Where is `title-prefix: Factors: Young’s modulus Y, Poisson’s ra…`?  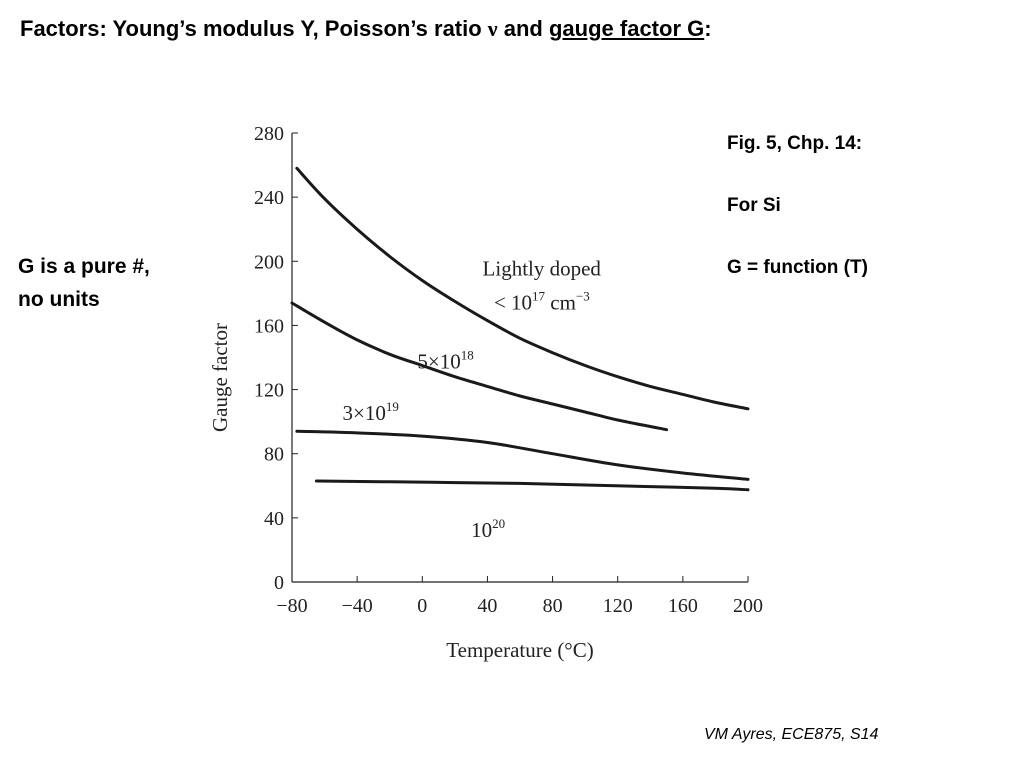
title-prefix: Factors: Young’s modulus Y, Poisson’s ra… is located at coordinates (254, 28).